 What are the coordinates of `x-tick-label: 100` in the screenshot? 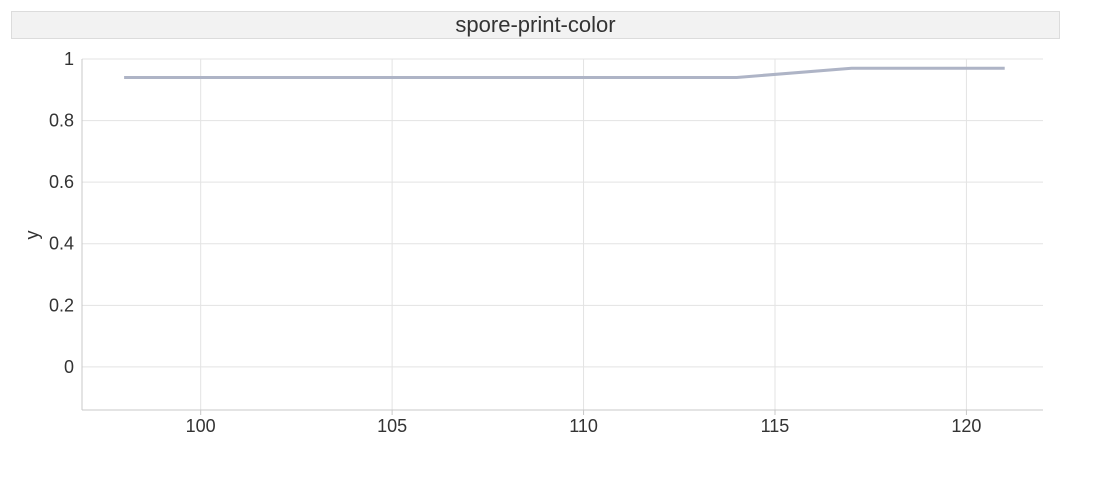 It's located at (201, 426).